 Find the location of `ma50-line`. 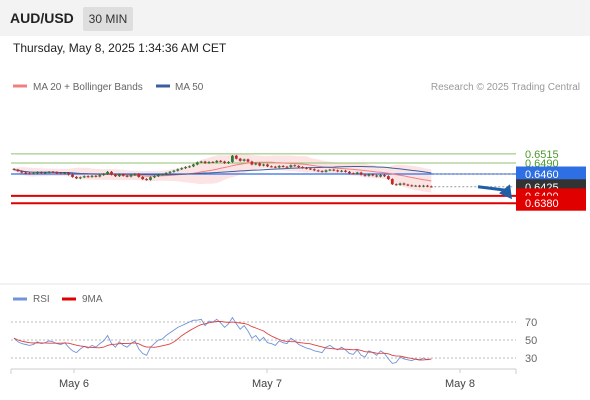

ma50-line is located at coordinates (222, 171).